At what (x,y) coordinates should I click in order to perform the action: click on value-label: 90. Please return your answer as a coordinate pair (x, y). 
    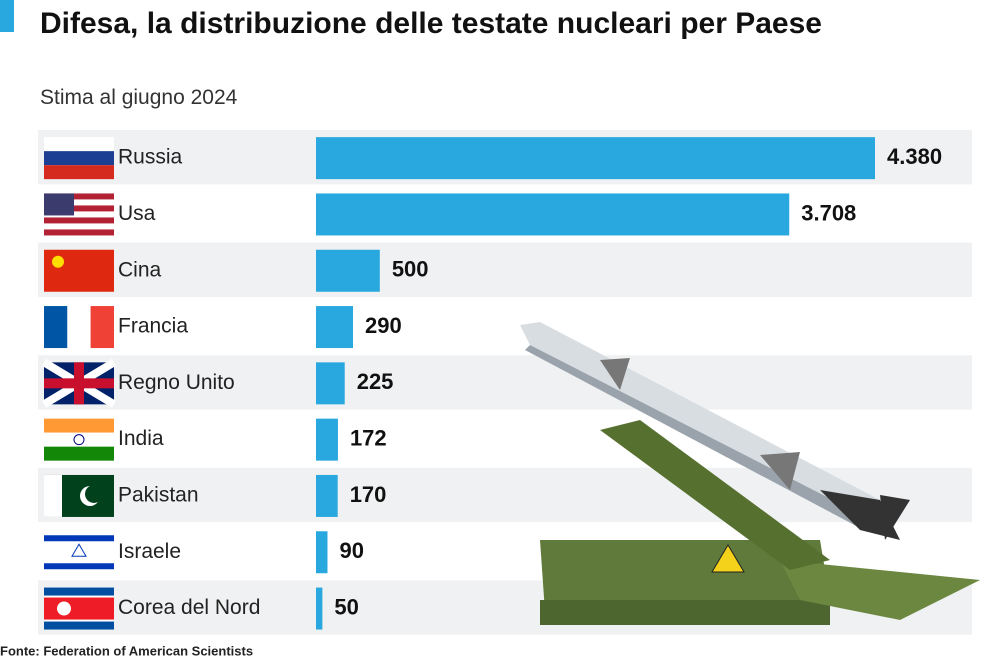
    Looking at the image, I should click on (351, 550).